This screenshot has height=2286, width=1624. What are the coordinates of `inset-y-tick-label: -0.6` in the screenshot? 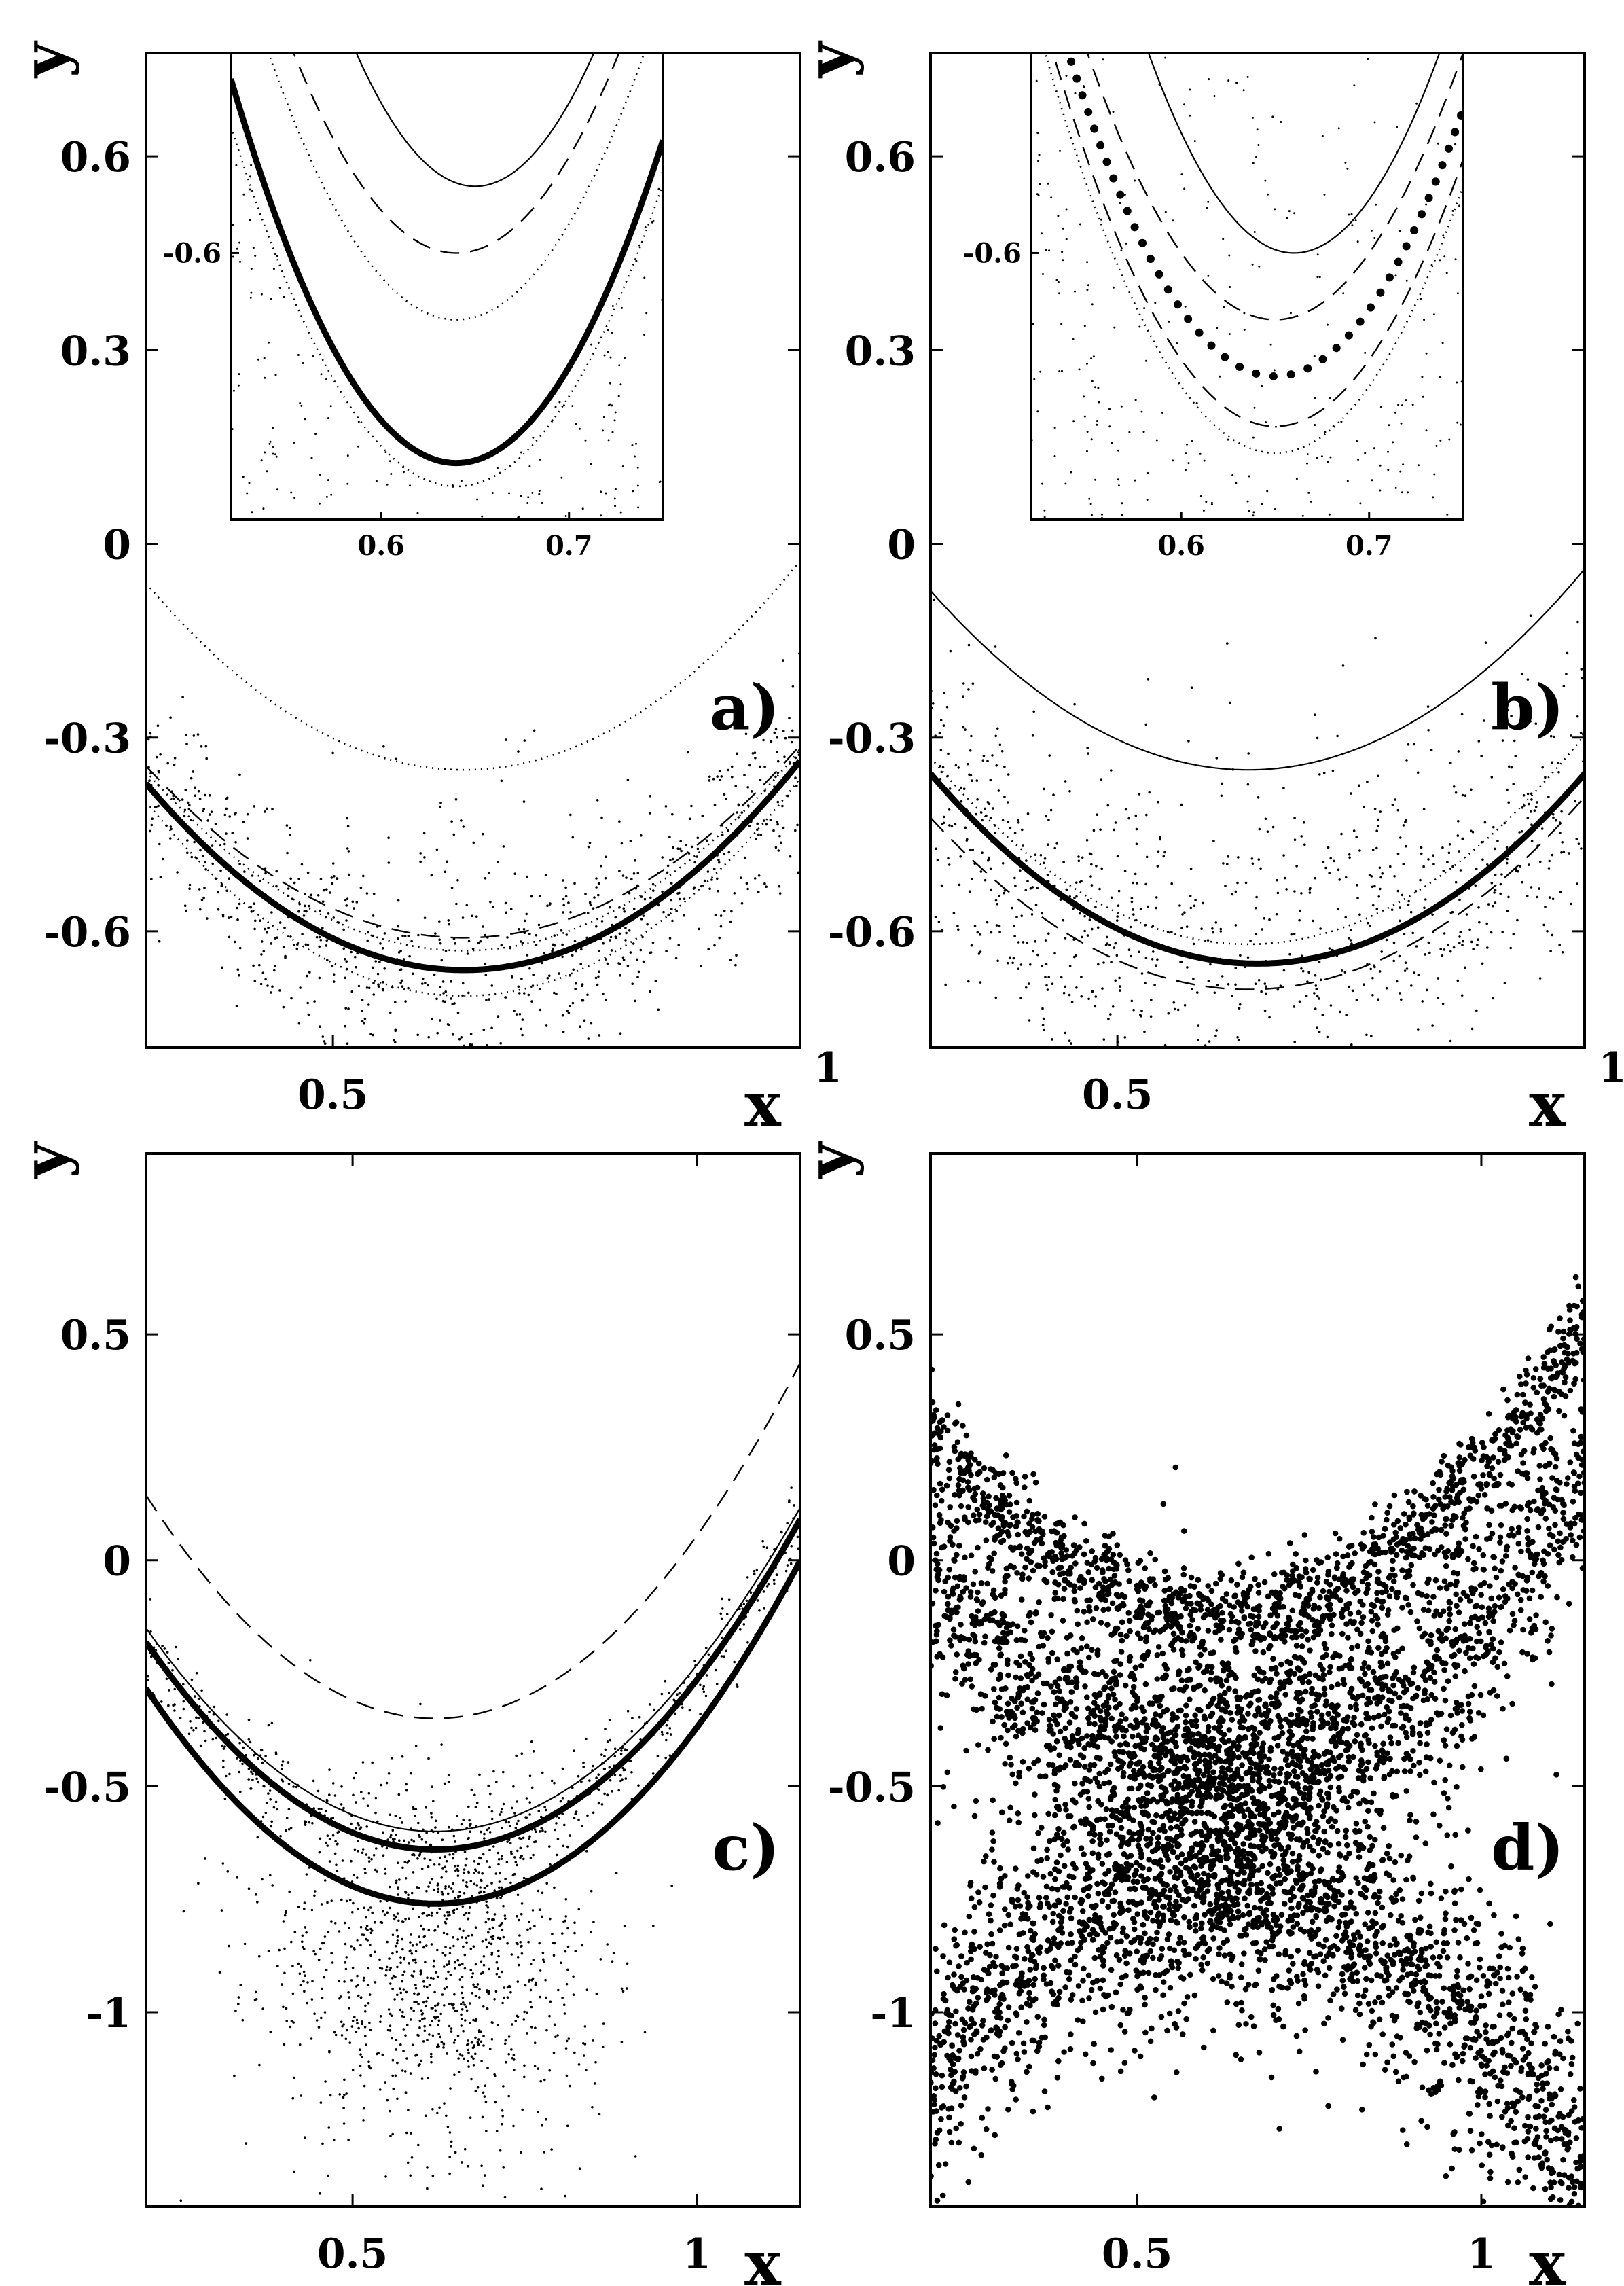 It's located at (992, 253).